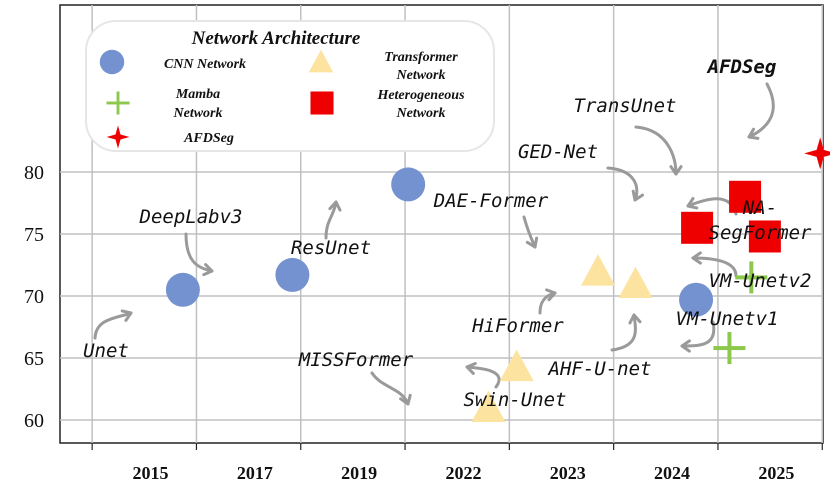  Describe the element at coordinates (517, 326) in the screenshot. I see `label-hiformer: HiFormer` at that location.